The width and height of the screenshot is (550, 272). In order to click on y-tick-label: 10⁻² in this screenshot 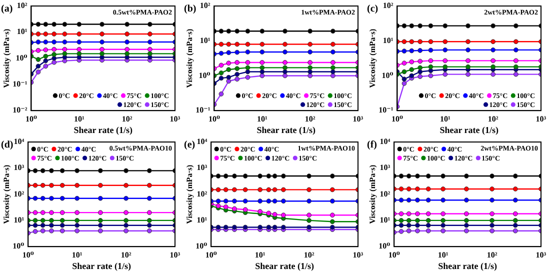, I will do `click(20, 110)`.